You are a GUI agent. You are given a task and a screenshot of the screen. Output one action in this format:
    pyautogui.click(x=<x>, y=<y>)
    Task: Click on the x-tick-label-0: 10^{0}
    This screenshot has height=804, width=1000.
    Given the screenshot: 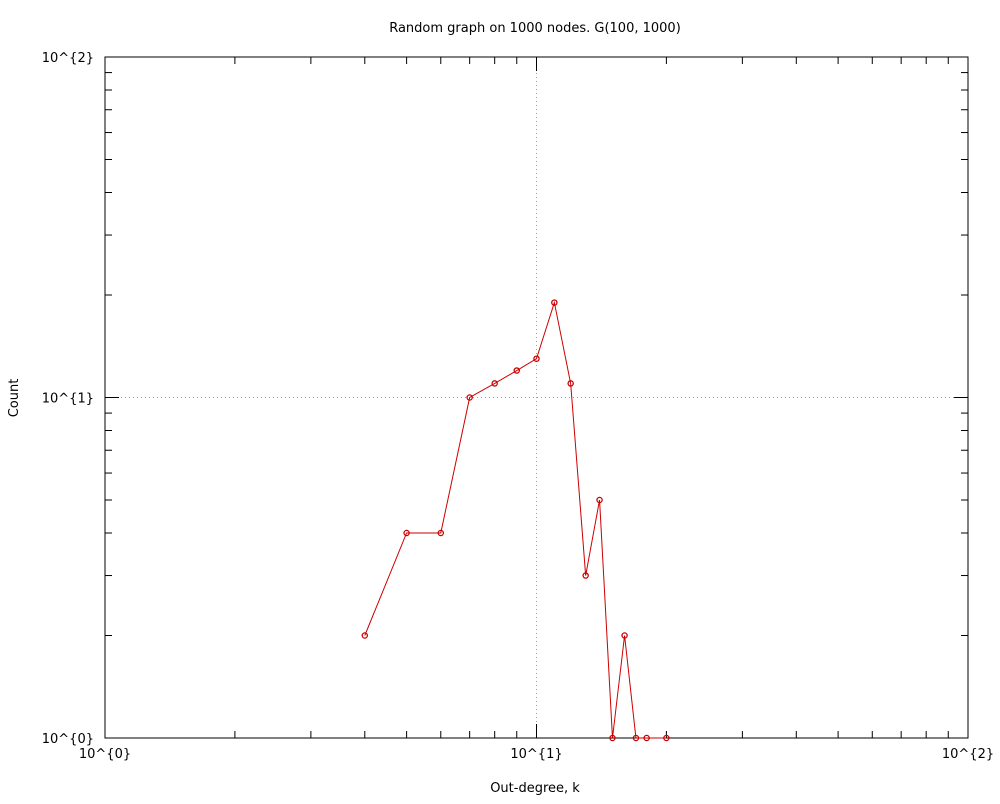 What is the action you would take?
    pyautogui.click(x=105, y=754)
    